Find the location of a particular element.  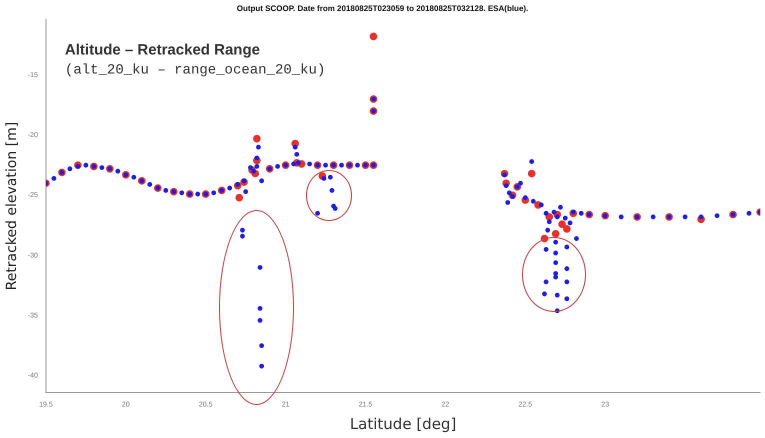

annotation: (alt_20_ku – range_ocean_20_ku) is located at coordinates (195, 70).